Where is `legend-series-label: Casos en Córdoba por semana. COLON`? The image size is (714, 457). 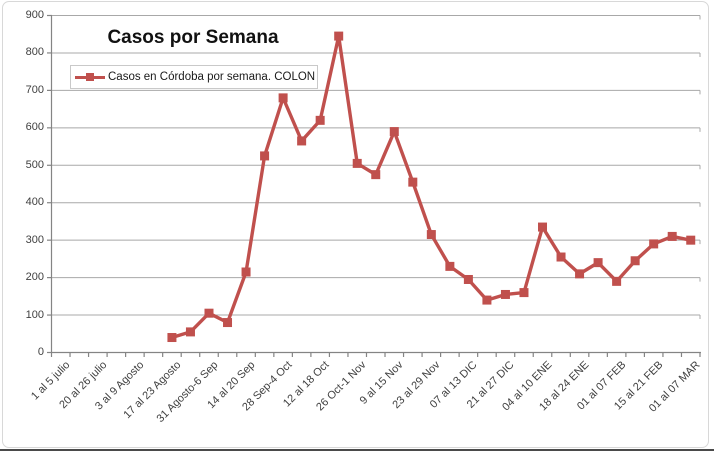
legend-series-label: Casos en Córdoba por semana. COLON is located at coordinates (212, 77).